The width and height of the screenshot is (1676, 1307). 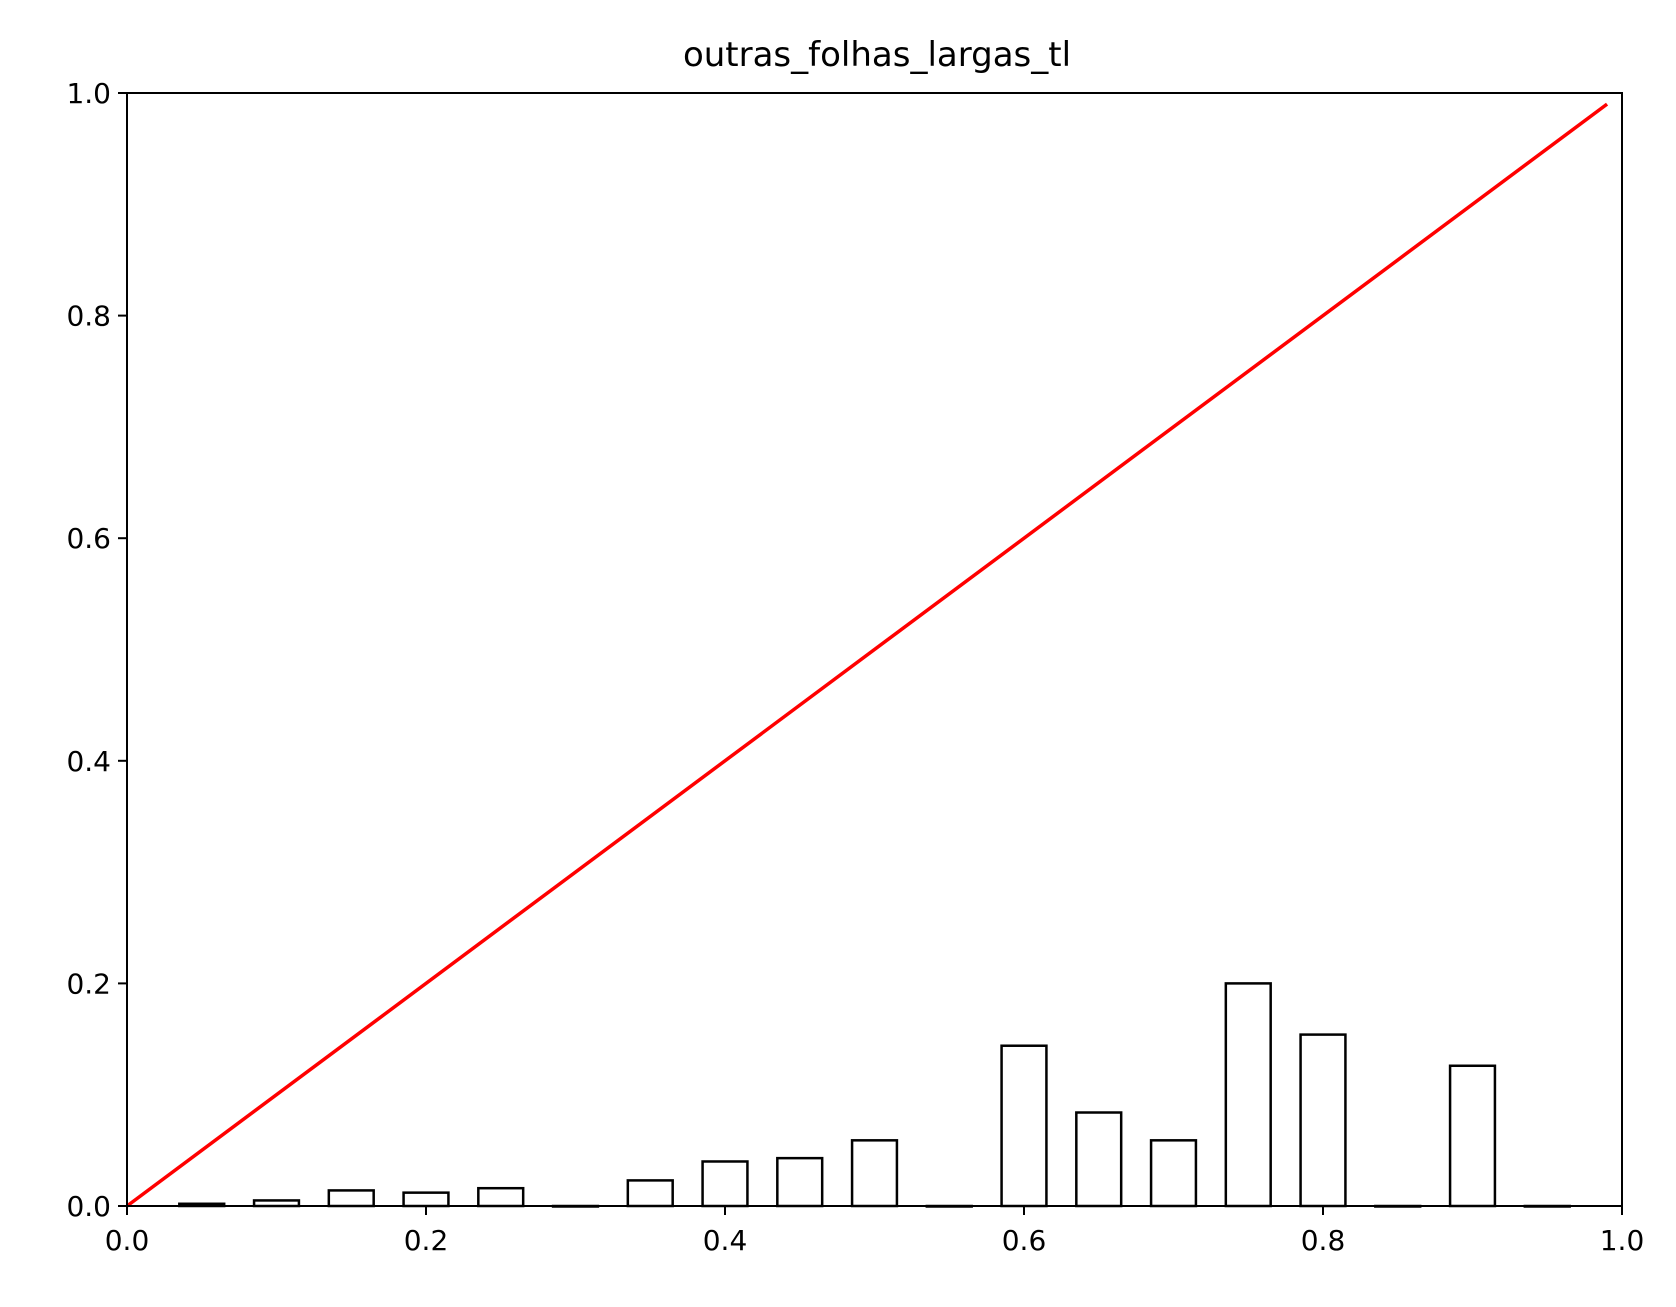 I want to click on y-tick-label-2: 0.4, so click(x=88, y=761).